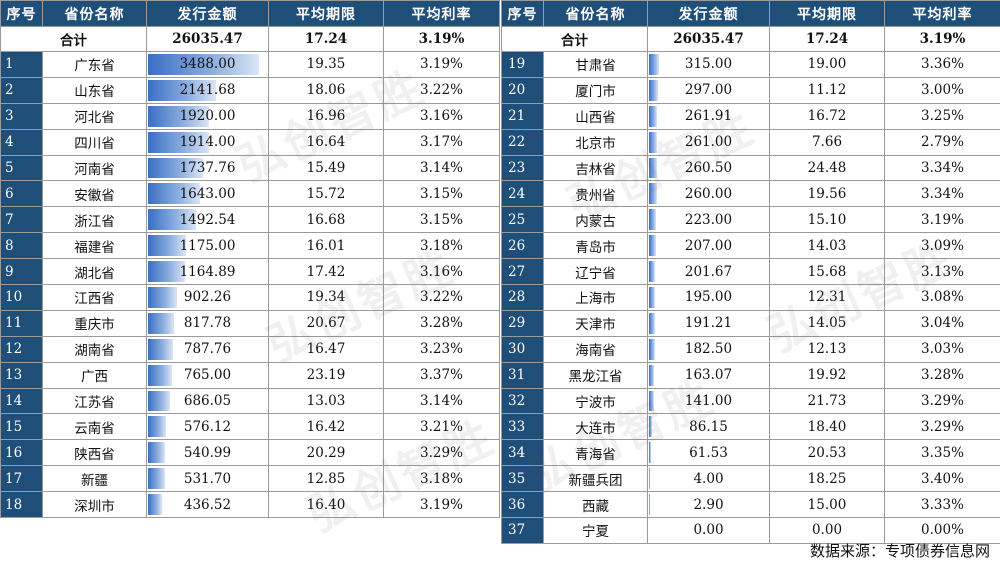 This screenshot has width=1000, height=563. I want to click on row-term: 16.64, so click(326, 142).